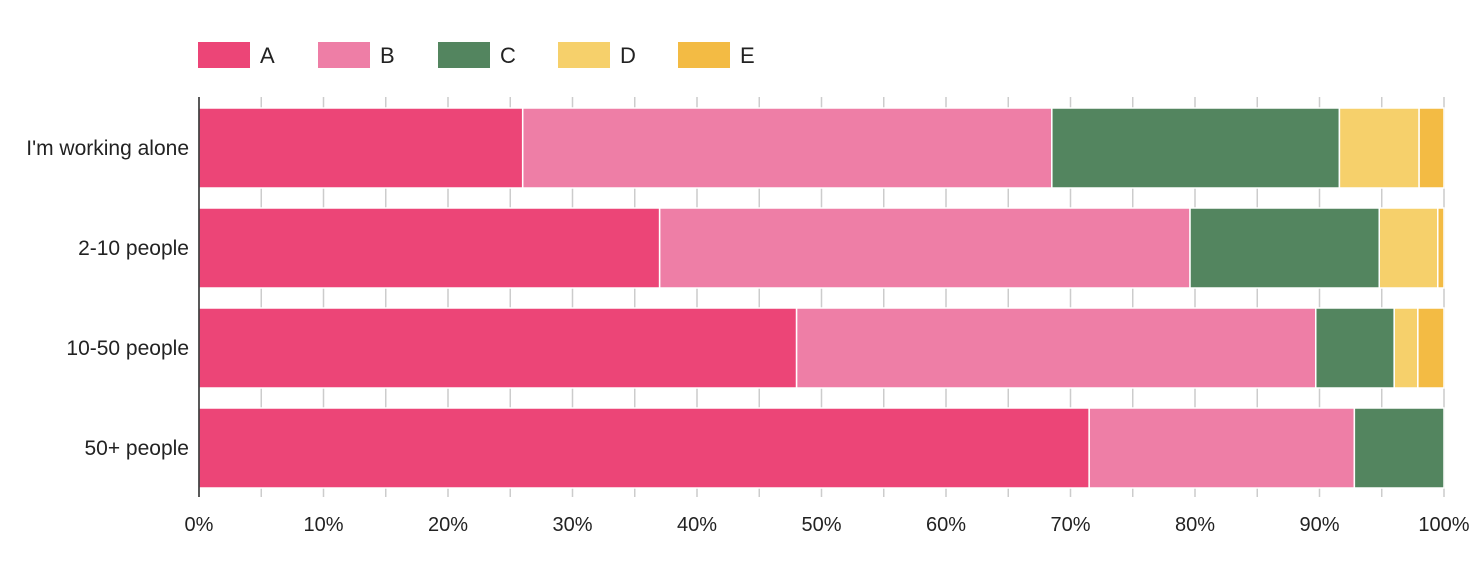 The height and width of the screenshot is (568, 1481). What do you see at coordinates (704, 55) in the screenshot?
I see `legend-swatch-e` at bounding box center [704, 55].